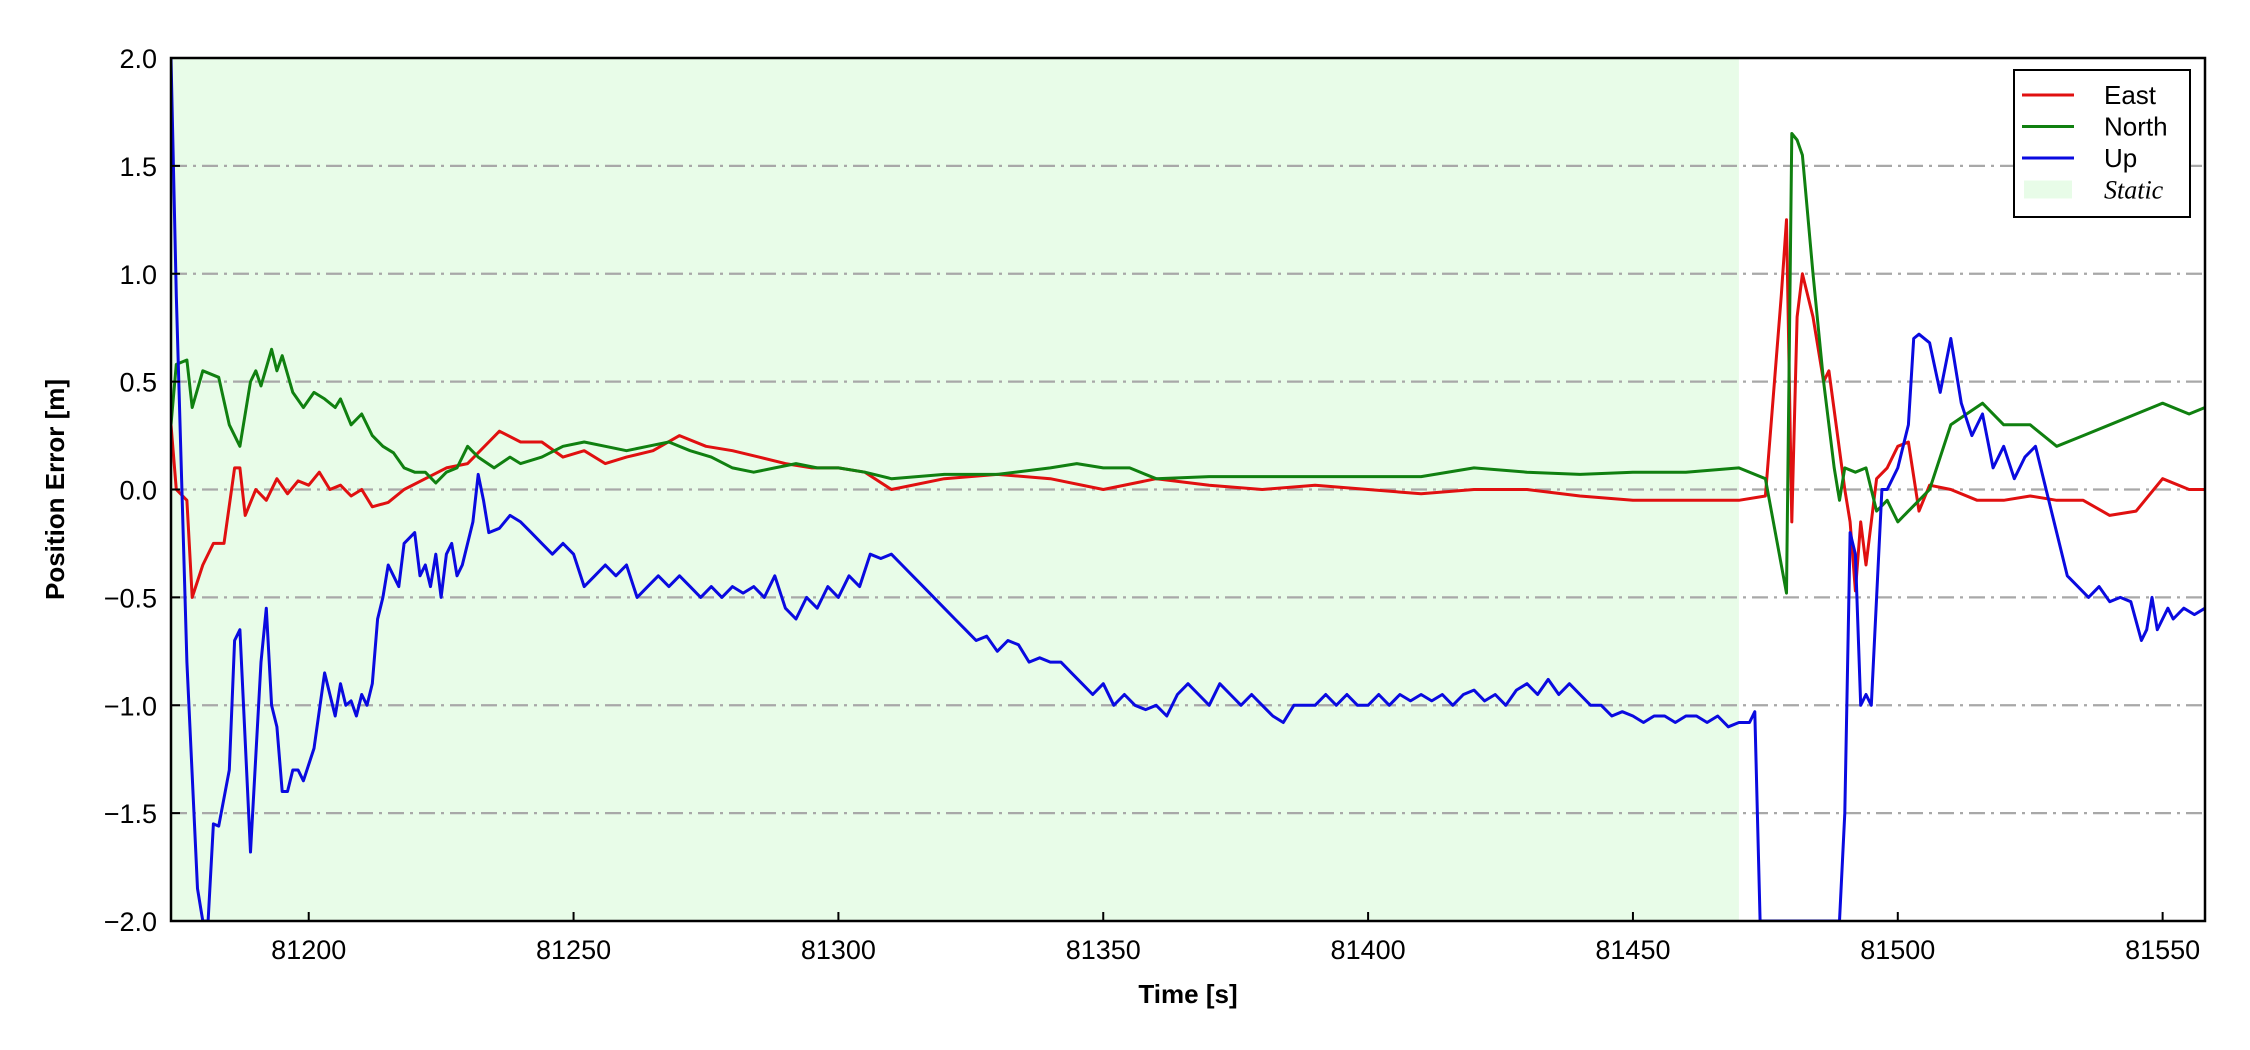  What do you see at coordinates (2048, 189) in the screenshot?
I see `legend-swatch-static` at bounding box center [2048, 189].